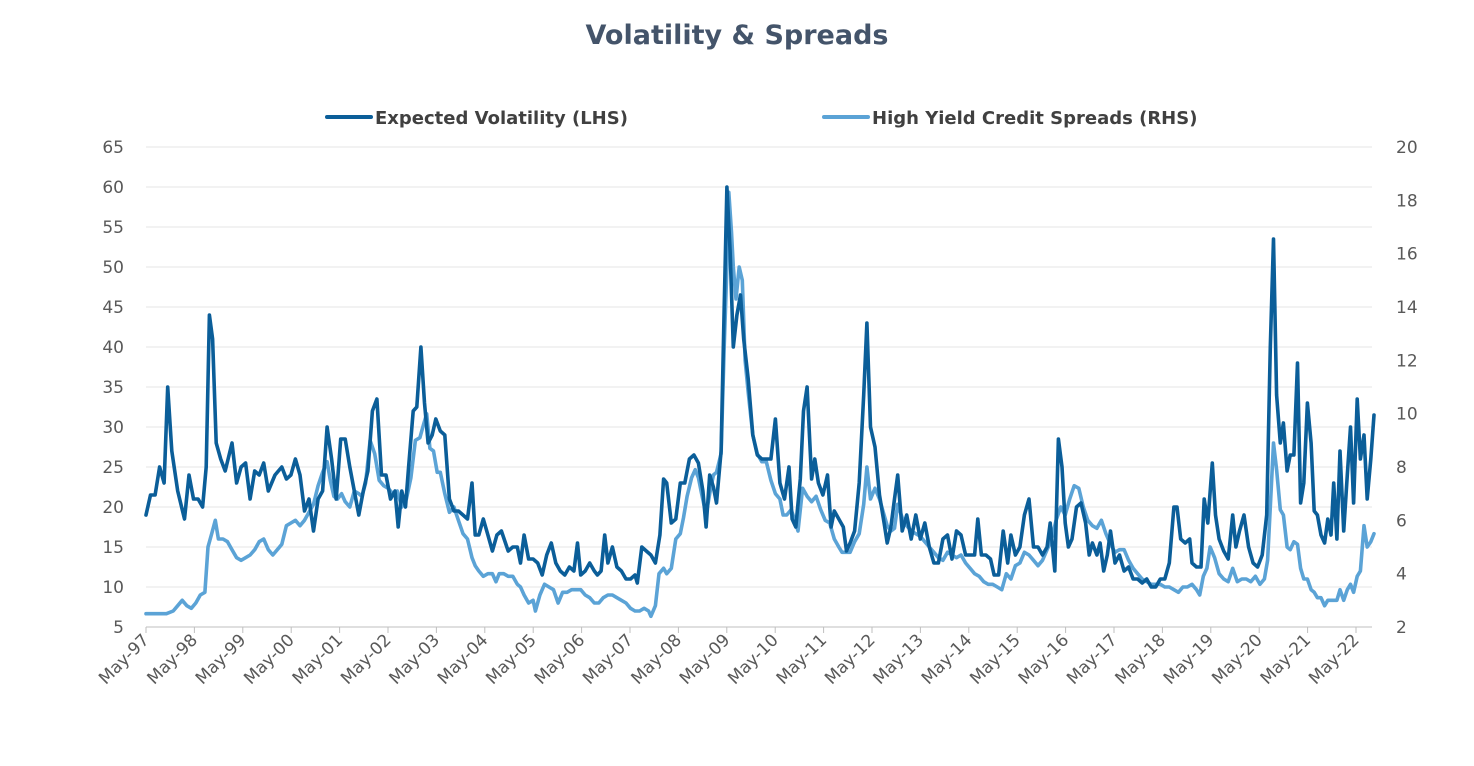 The height and width of the screenshot is (766, 1474). Describe the element at coordinates (118, 628) in the screenshot. I see `y-left-tick-label: 5` at that location.